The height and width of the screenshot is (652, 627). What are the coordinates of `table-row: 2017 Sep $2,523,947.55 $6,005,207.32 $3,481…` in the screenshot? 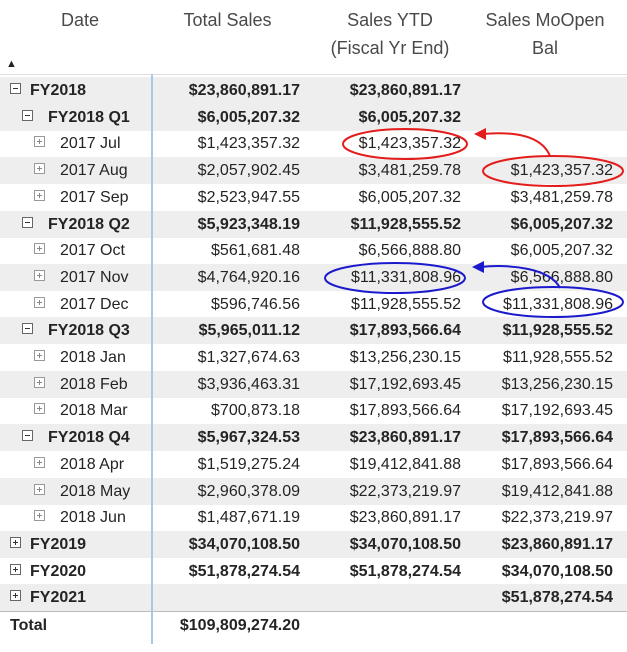 It's located at (313, 197).